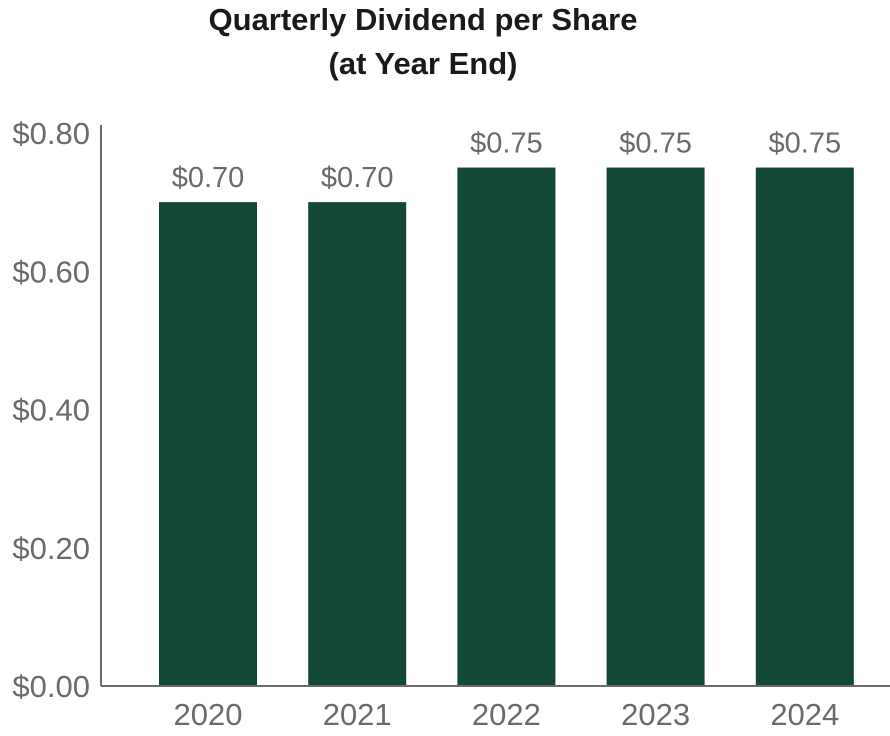 The width and height of the screenshot is (890, 736). Describe the element at coordinates (357, 714) in the screenshot. I see `x-tick-label-2021: 2021` at that location.